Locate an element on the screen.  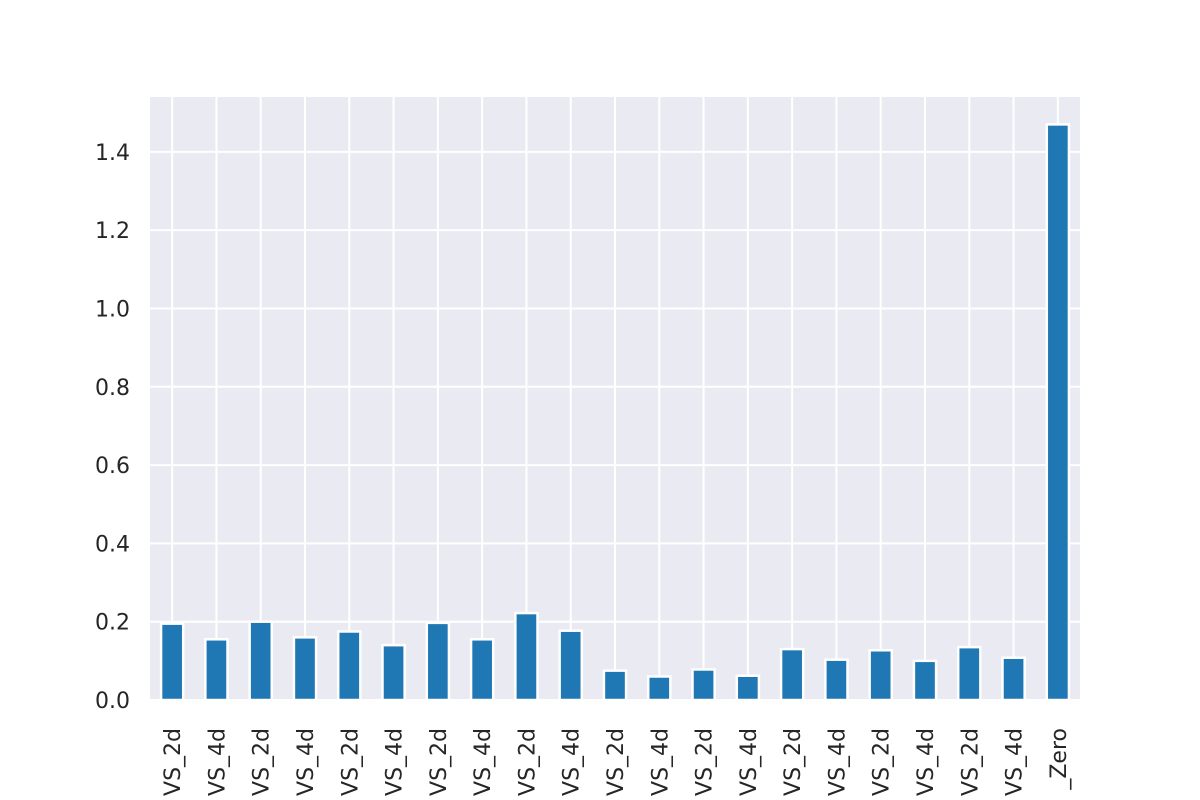
y-tick-label: 0.4 is located at coordinates (112, 544).